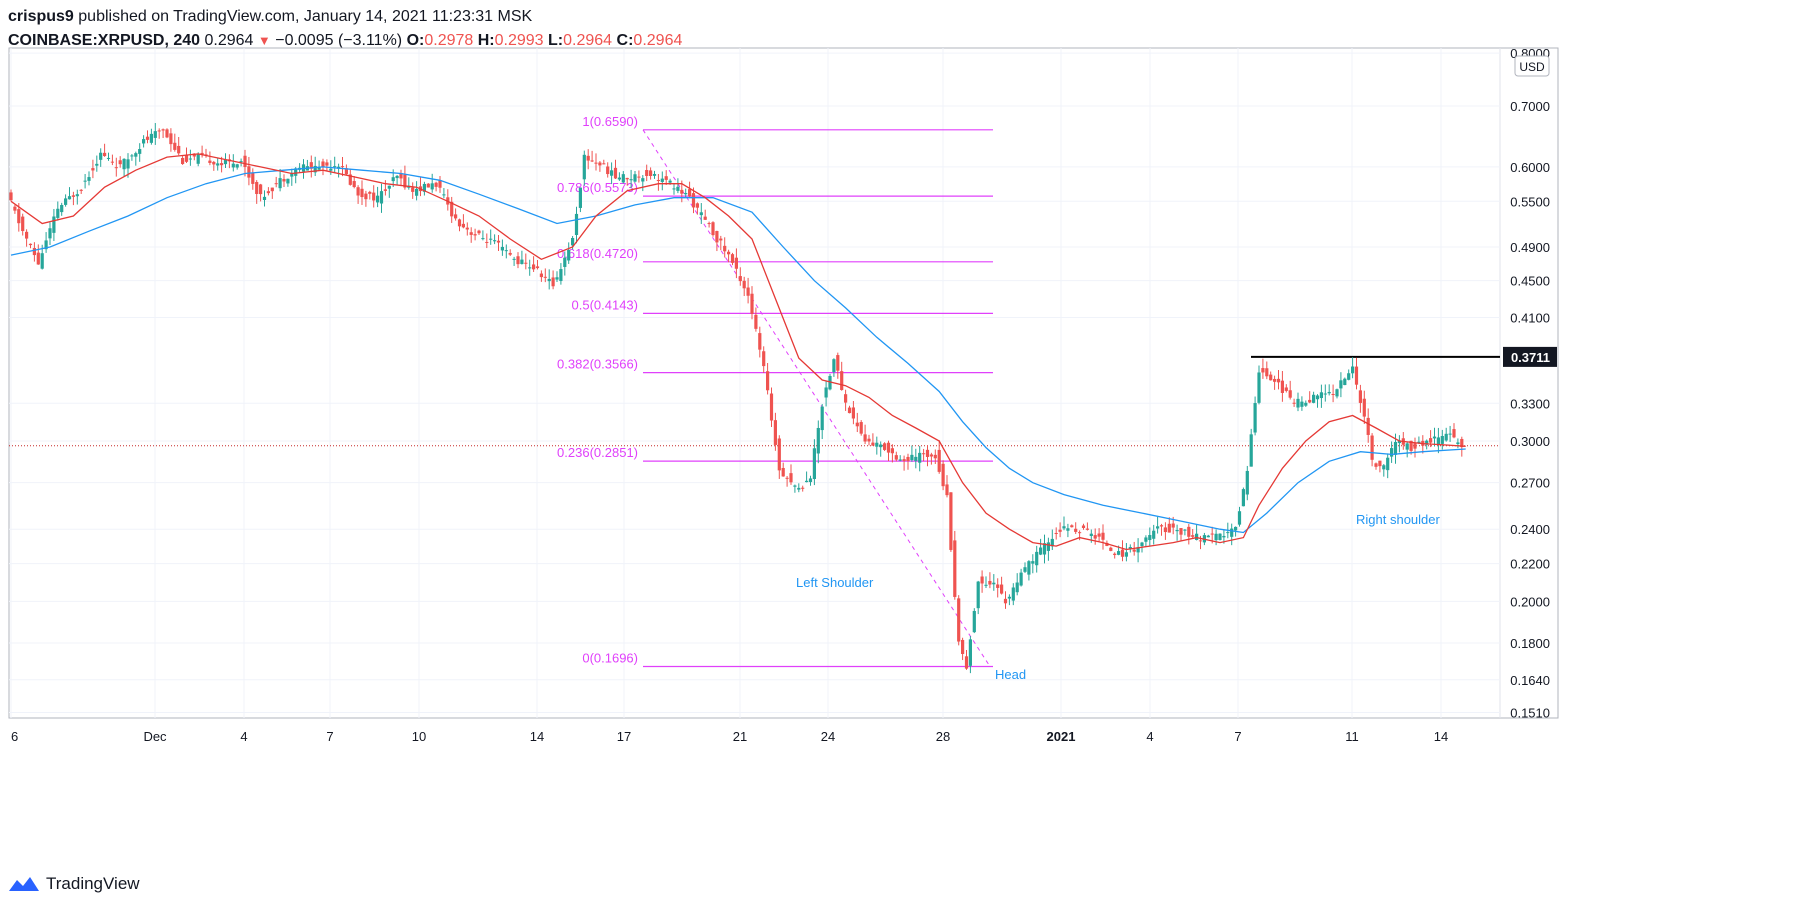 The height and width of the screenshot is (911, 1805). What do you see at coordinates (14, 736) in the screenshot?
I see `x-tick-label: 6` at bounding box center [14, 736].